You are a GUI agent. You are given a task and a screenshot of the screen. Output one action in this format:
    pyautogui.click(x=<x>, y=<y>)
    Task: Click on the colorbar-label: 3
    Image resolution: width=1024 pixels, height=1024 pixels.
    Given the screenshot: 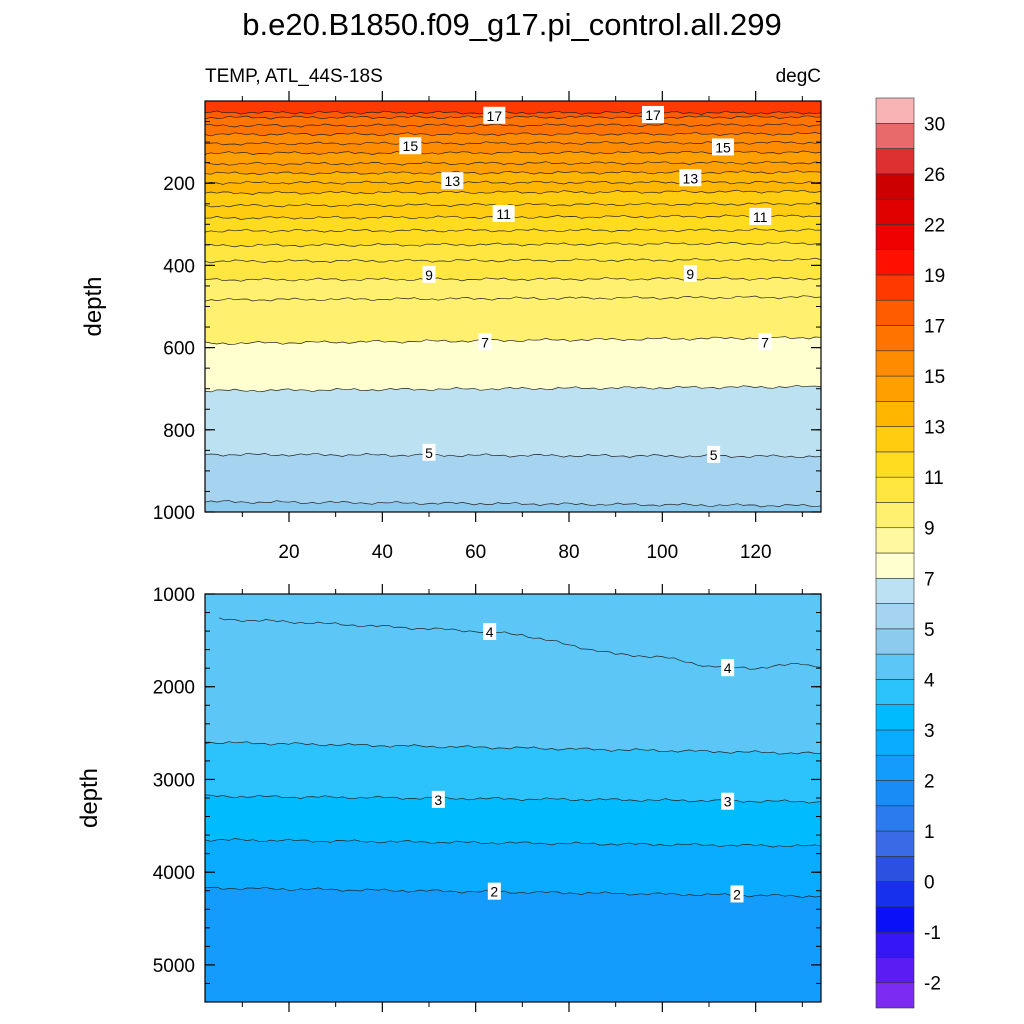 What is the action you would take?
    pyautogui.click(x=929, y=731)
    